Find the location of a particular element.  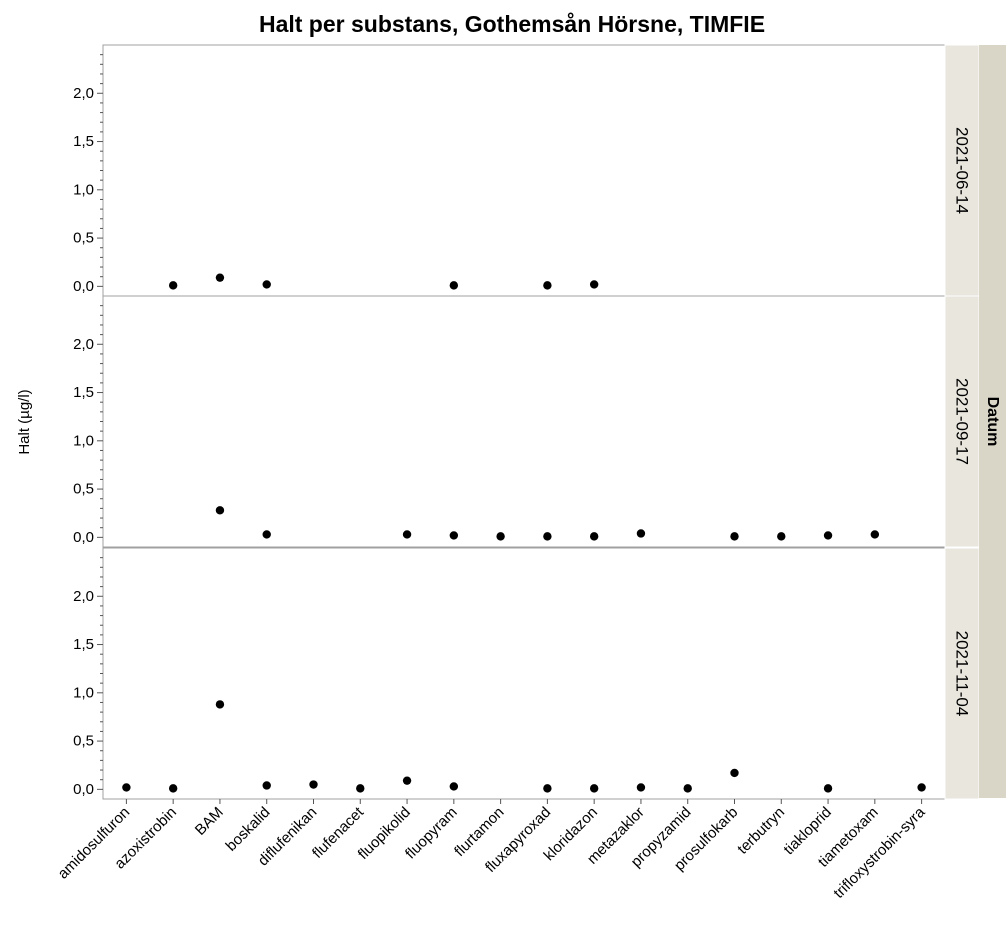

panel-strip-label: 2021-09-17 is located at coordinates (962, 421).